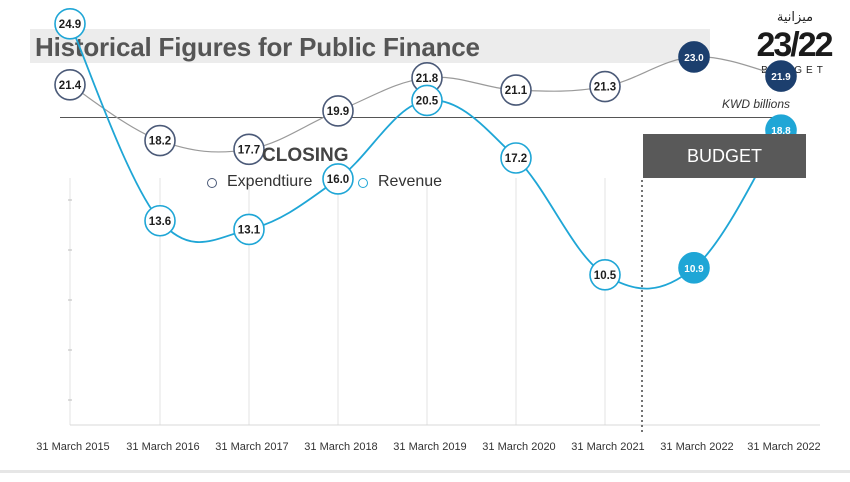 Image resolution: width=850 pixels, height=482 pixels. What do you see at coordinates (251, 447) in the screenshot?
I see `x-tick-label-2: 31 March 2017` at bounding box center [251, 447].